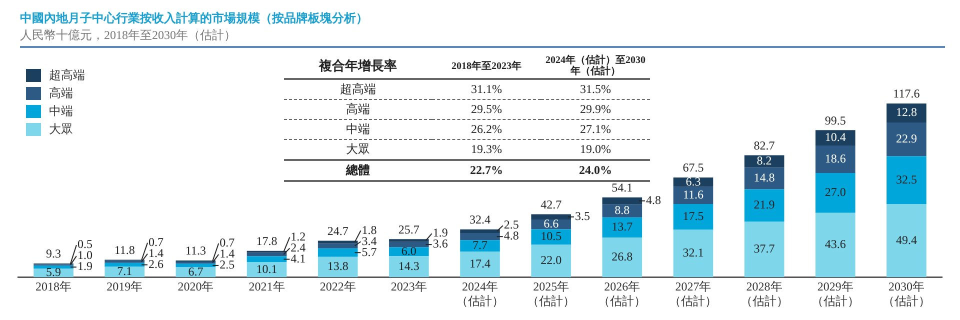 This screenshot has width=960, height=320. Describe the element at coordinates (622, 187) in the screenshot. I see `total-label: 54.1` at that location.